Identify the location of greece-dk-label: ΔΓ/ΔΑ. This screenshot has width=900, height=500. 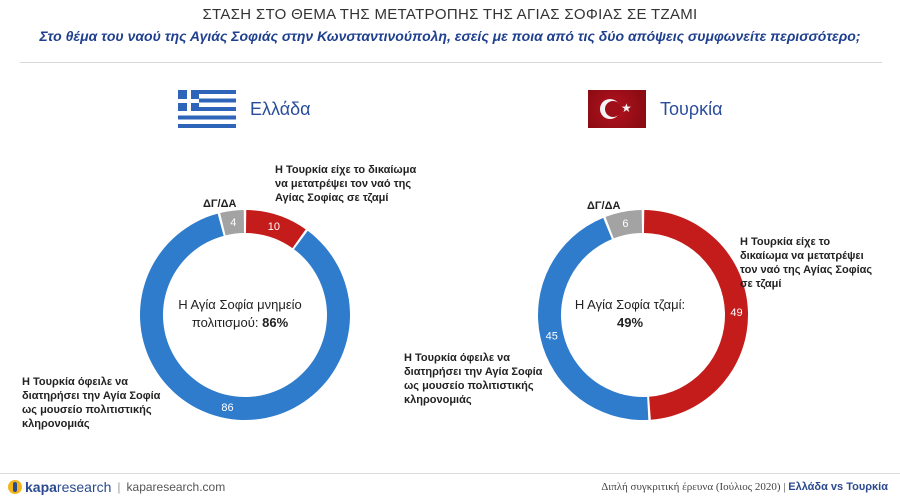
(219, 204).